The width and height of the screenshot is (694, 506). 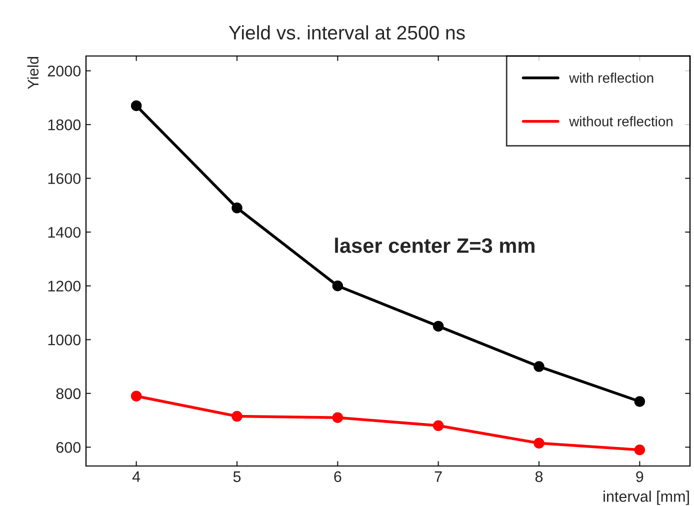 What do you see at coordinates (620, 121) in the screenshot?
I see `legend-label: without reflection` at bounding box center [620, 121].